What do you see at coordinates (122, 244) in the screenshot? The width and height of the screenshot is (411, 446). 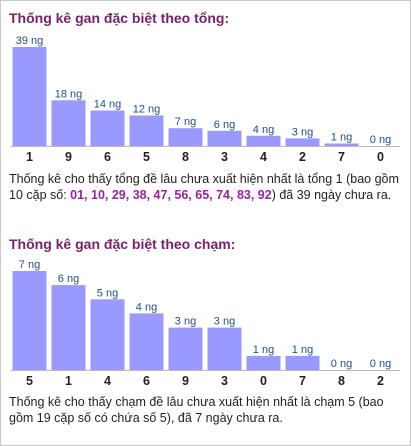 I see `touch-section-title: Thống kê gan đặc biệt theo chạm:` at bounding box center [122, 244].